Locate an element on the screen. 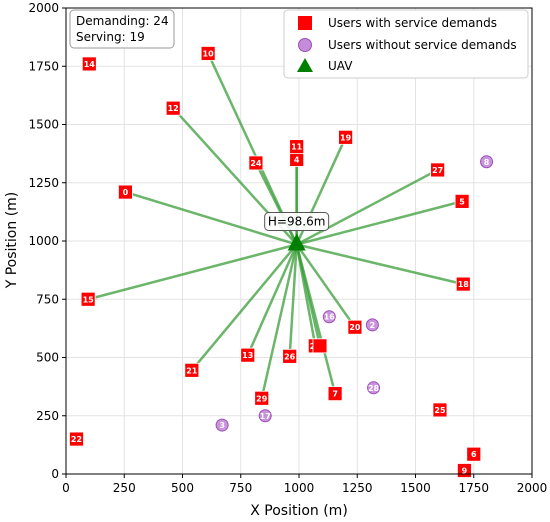  non-demand-user: 17 is located at coordinates (265, 416).